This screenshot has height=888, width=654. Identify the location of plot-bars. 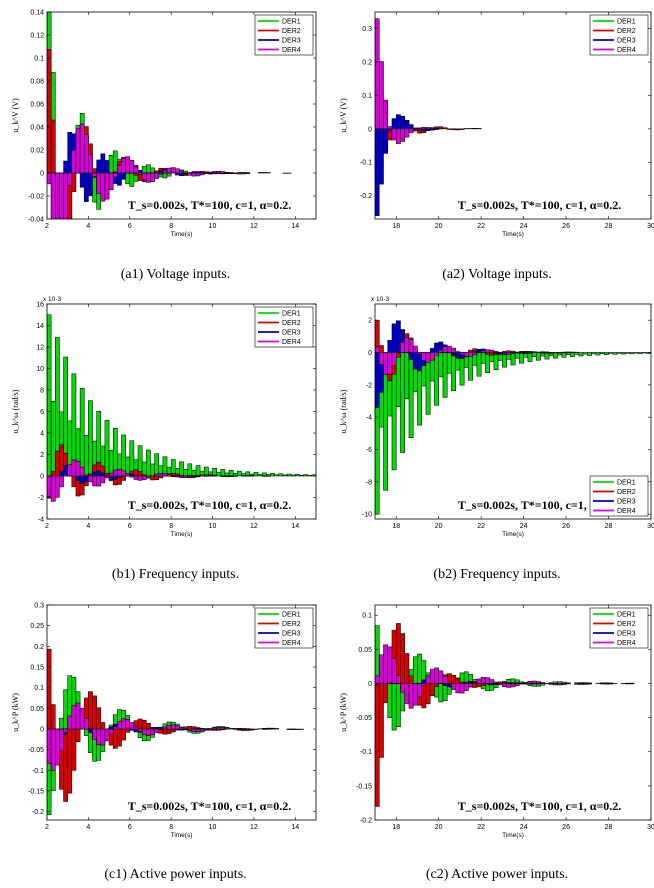
(169, 115).